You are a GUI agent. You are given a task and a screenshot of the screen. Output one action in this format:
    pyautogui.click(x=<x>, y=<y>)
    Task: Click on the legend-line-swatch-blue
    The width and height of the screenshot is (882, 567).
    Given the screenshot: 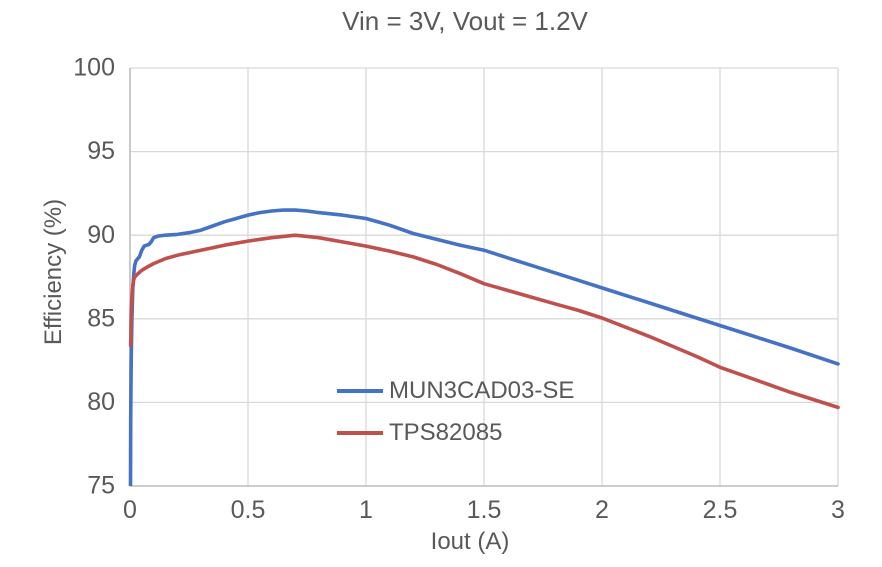 What is the action you would take?
    pyautogui.click(x=360, y=391)
    